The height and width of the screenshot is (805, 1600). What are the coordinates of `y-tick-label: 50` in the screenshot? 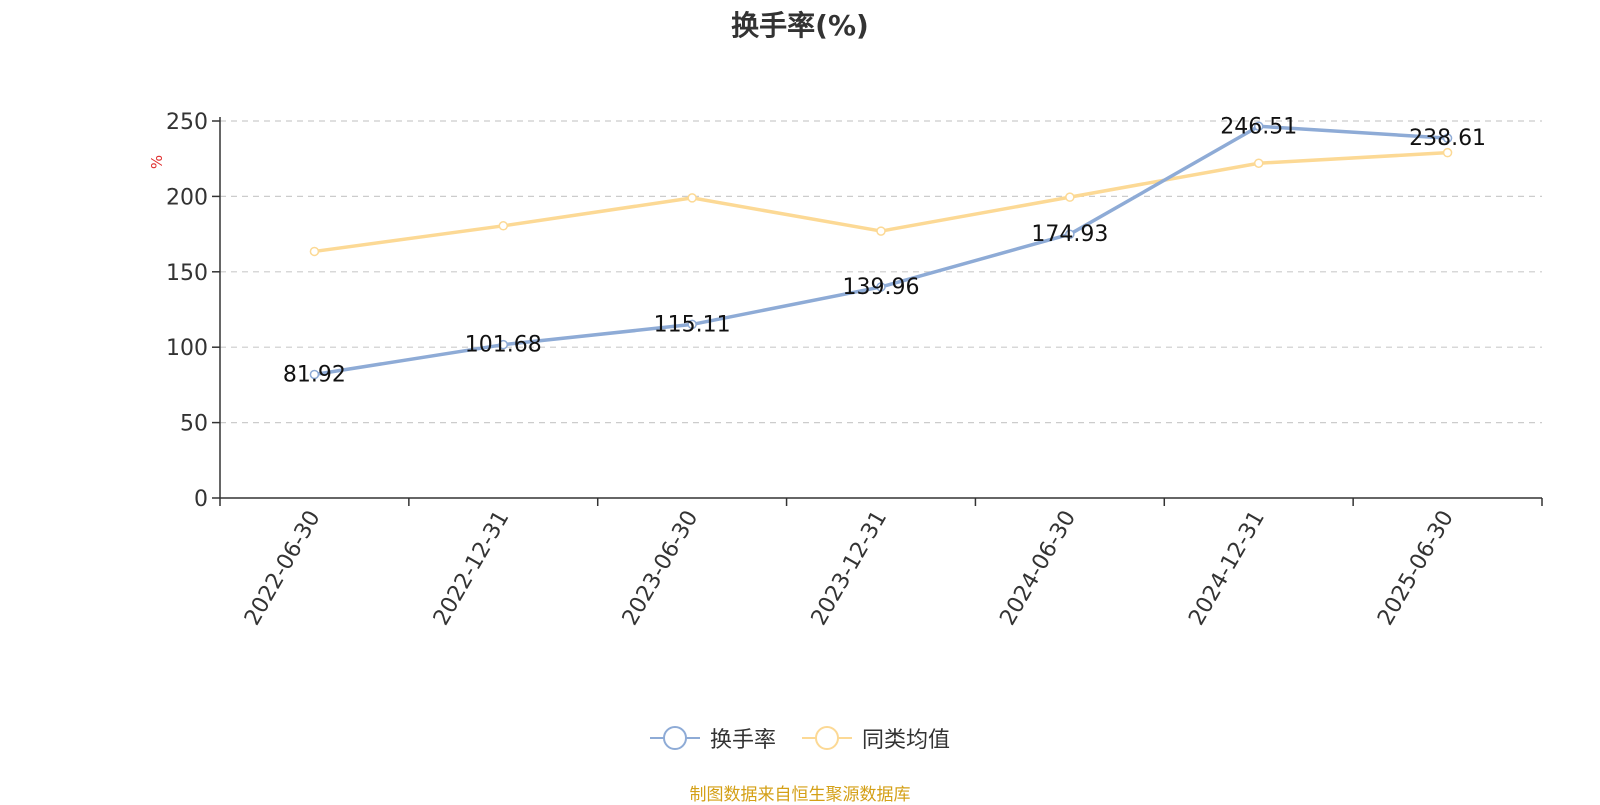 It's located at (194, 424).